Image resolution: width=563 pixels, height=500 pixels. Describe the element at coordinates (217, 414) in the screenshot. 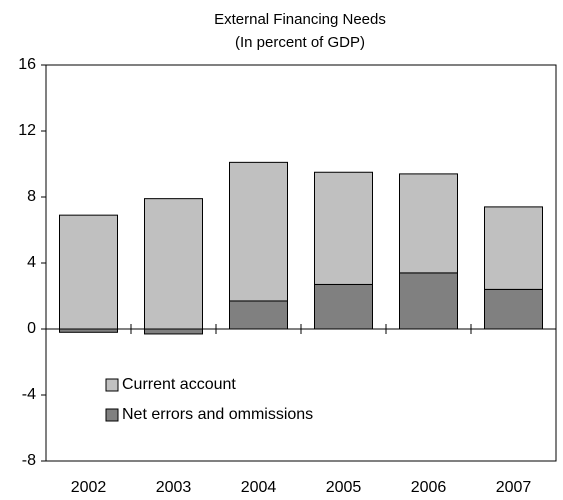

I see `legend-label: Net errors and ommissions` at that location.